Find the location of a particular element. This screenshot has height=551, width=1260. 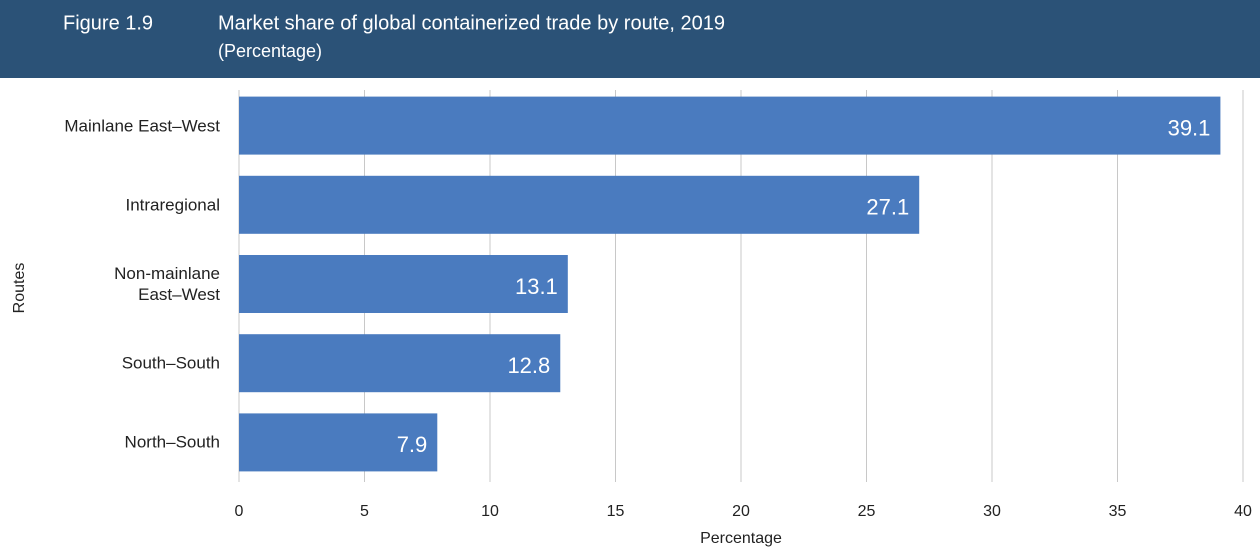

x-tick-label: 5 is located at coordinates (364, 511).